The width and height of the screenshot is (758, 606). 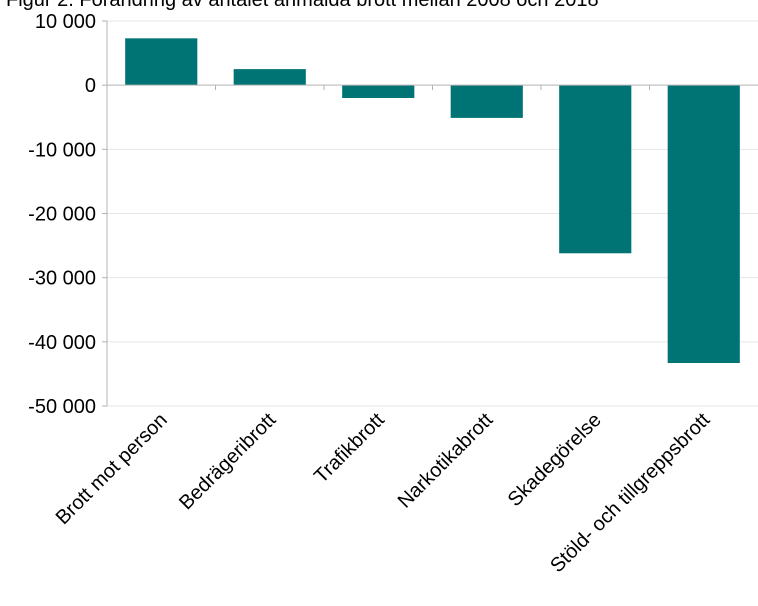 I want to click on y-tick-label: -50 000, so click(x=62, y=407).